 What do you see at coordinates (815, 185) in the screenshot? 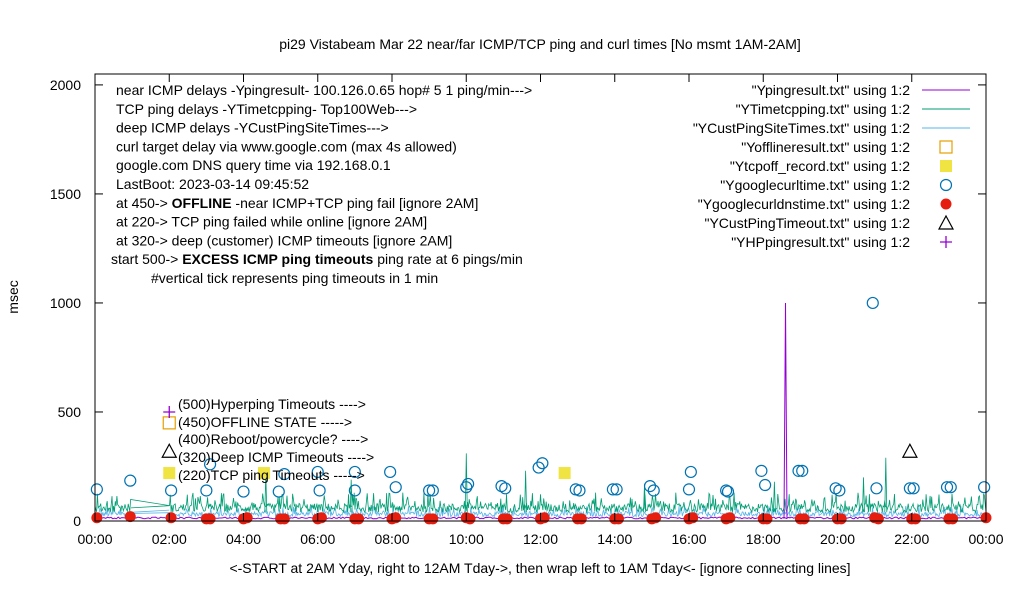
I see `legend-label: "Ygooglecurltime.txt" using 1:2` at bounding box center [815, 185].